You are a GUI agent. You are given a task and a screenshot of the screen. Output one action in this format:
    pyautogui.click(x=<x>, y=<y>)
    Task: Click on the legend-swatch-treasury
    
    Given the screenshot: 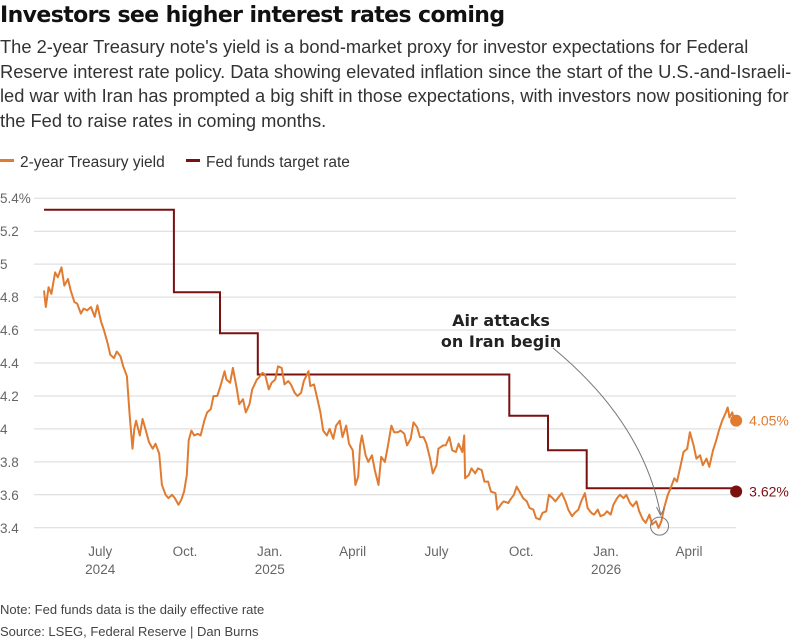 What is the action you would take?
    pyautogui.click(x=7, y=161)
    